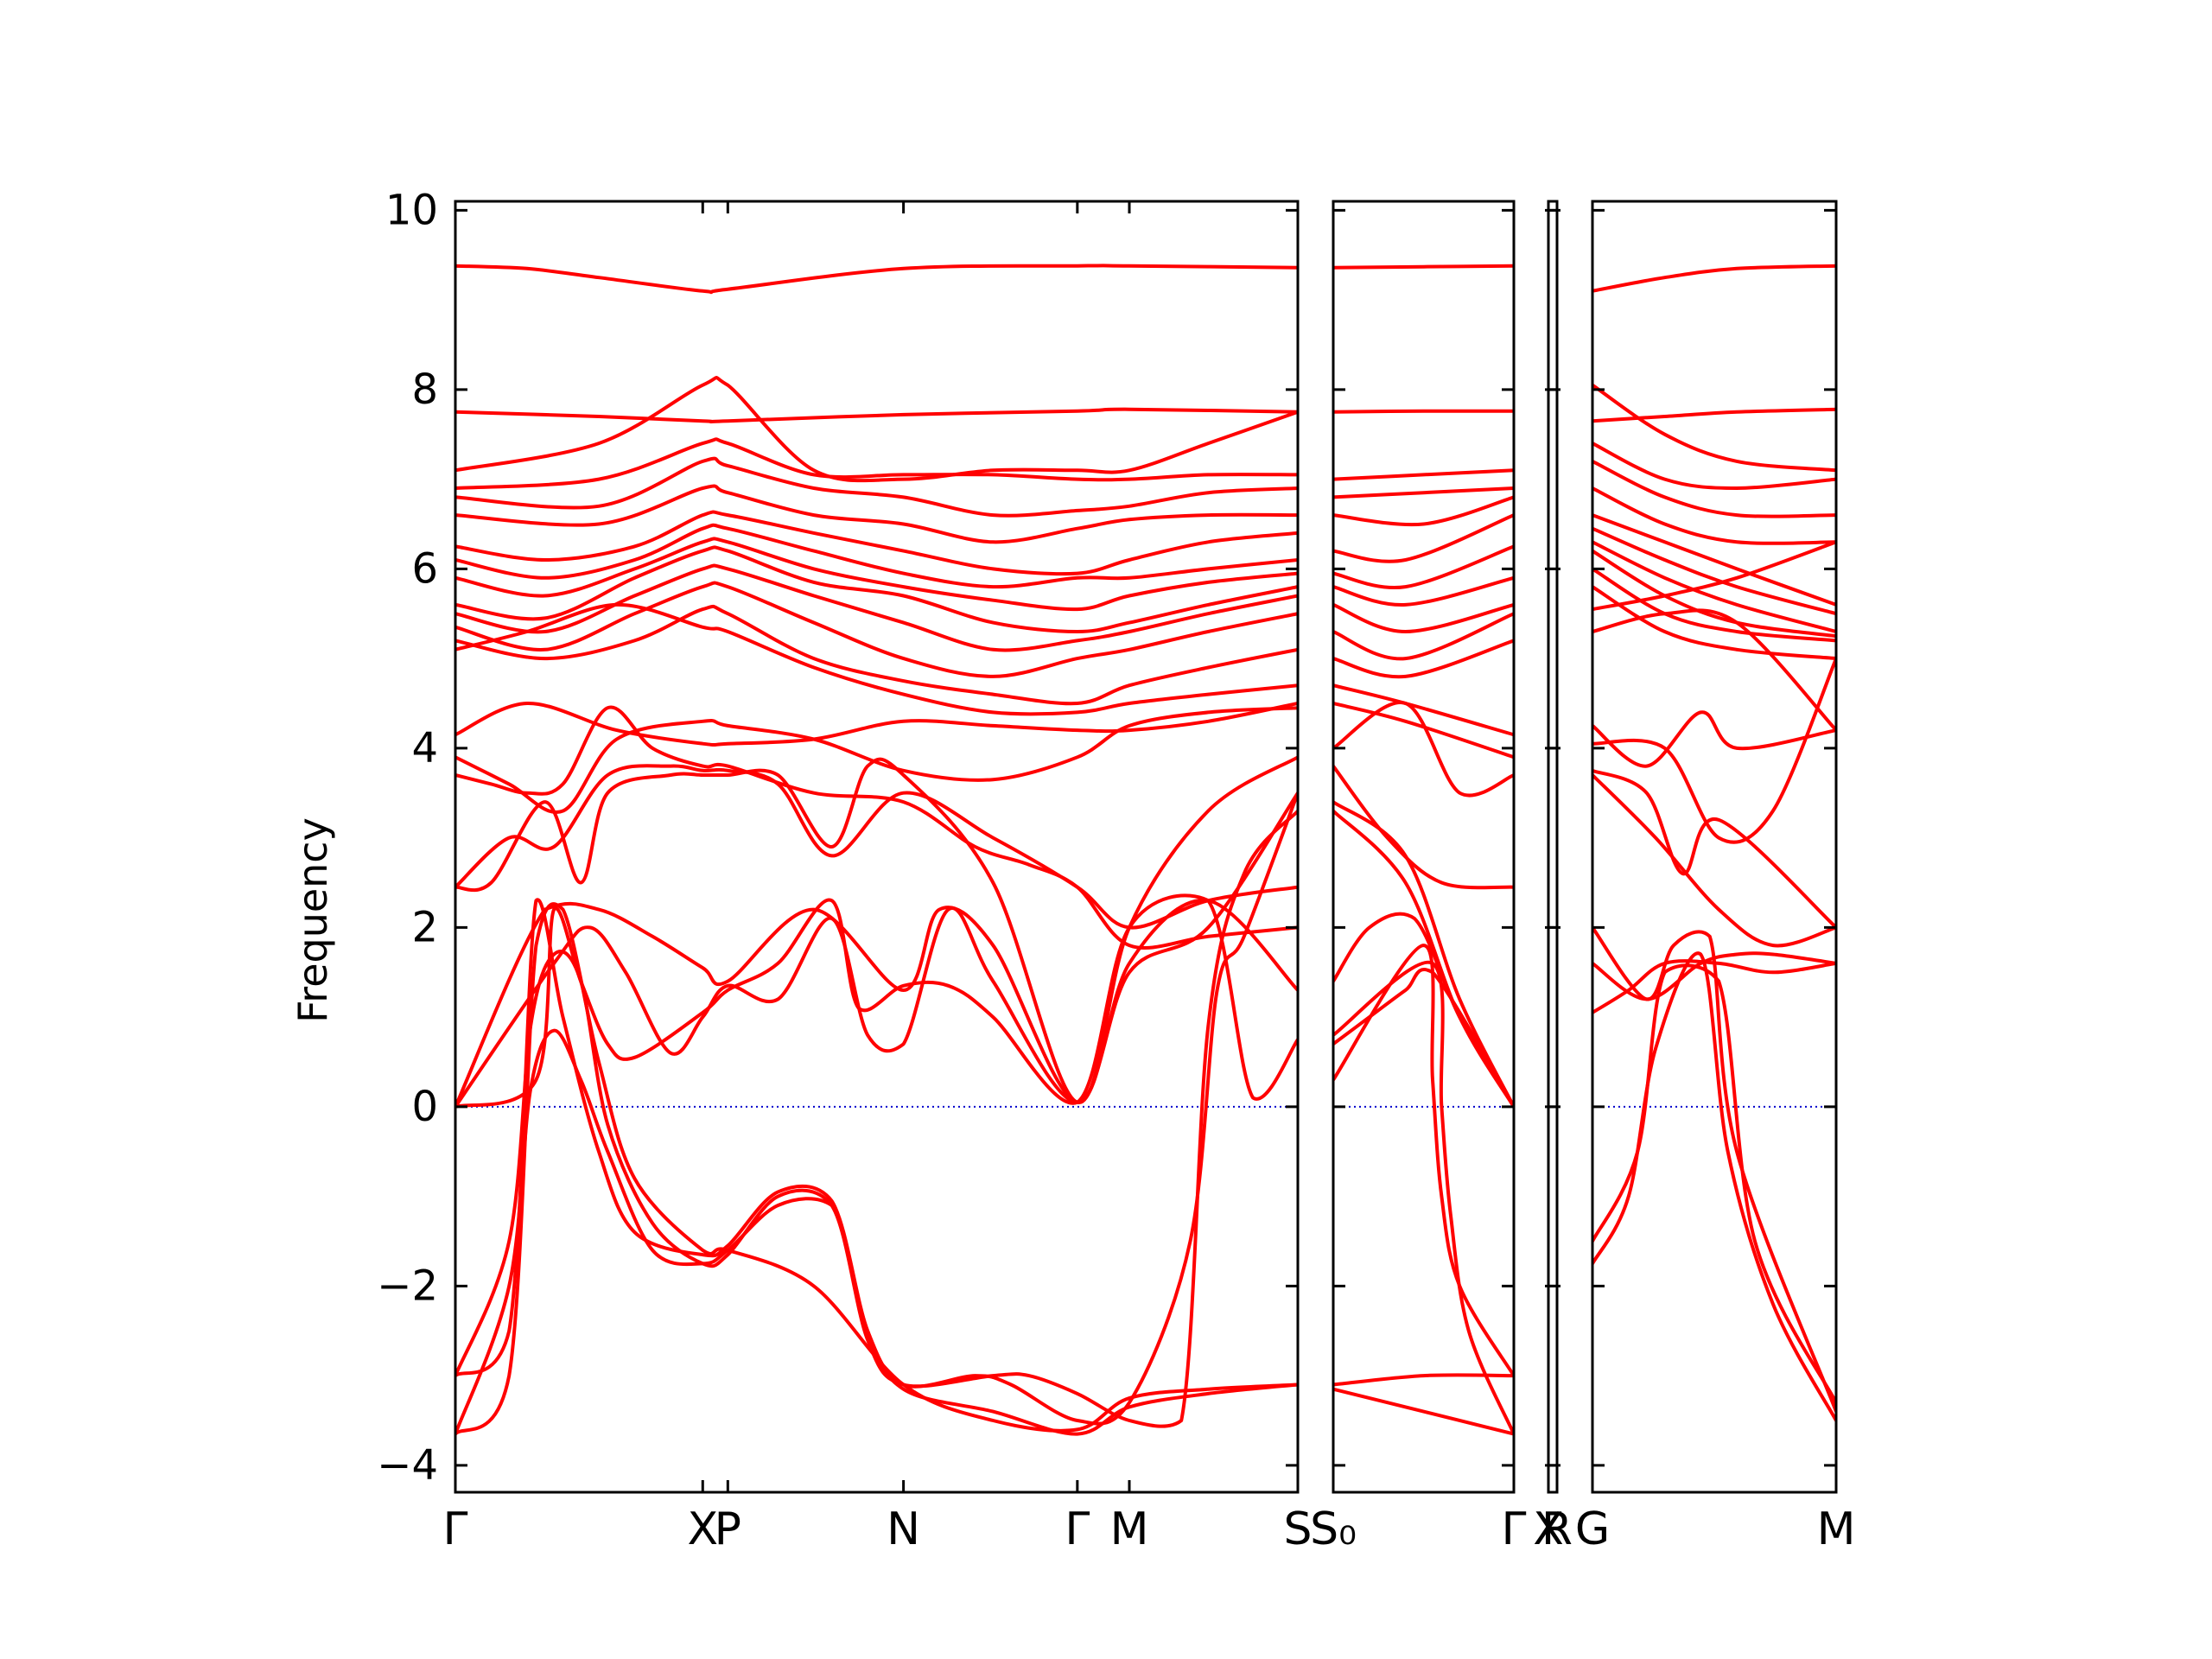 The image size is (2212, 1659). Describe the element at coordinates (728, 1529) in the screenshot. I see `x-tick-label: P` at that location.